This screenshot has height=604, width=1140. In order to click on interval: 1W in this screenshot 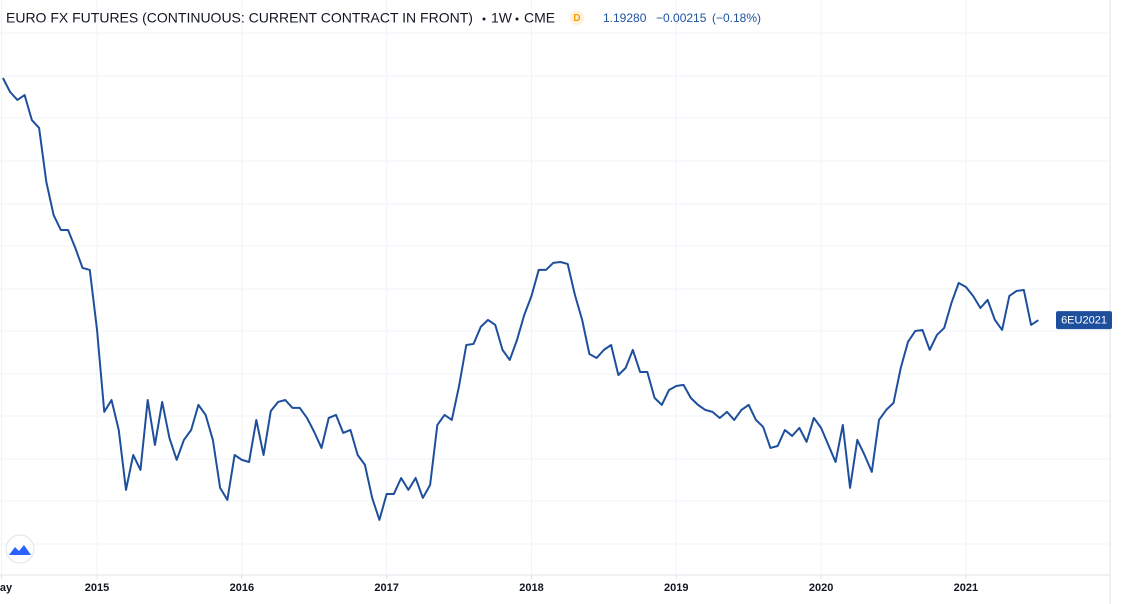, I will do `click(502, 18)`.